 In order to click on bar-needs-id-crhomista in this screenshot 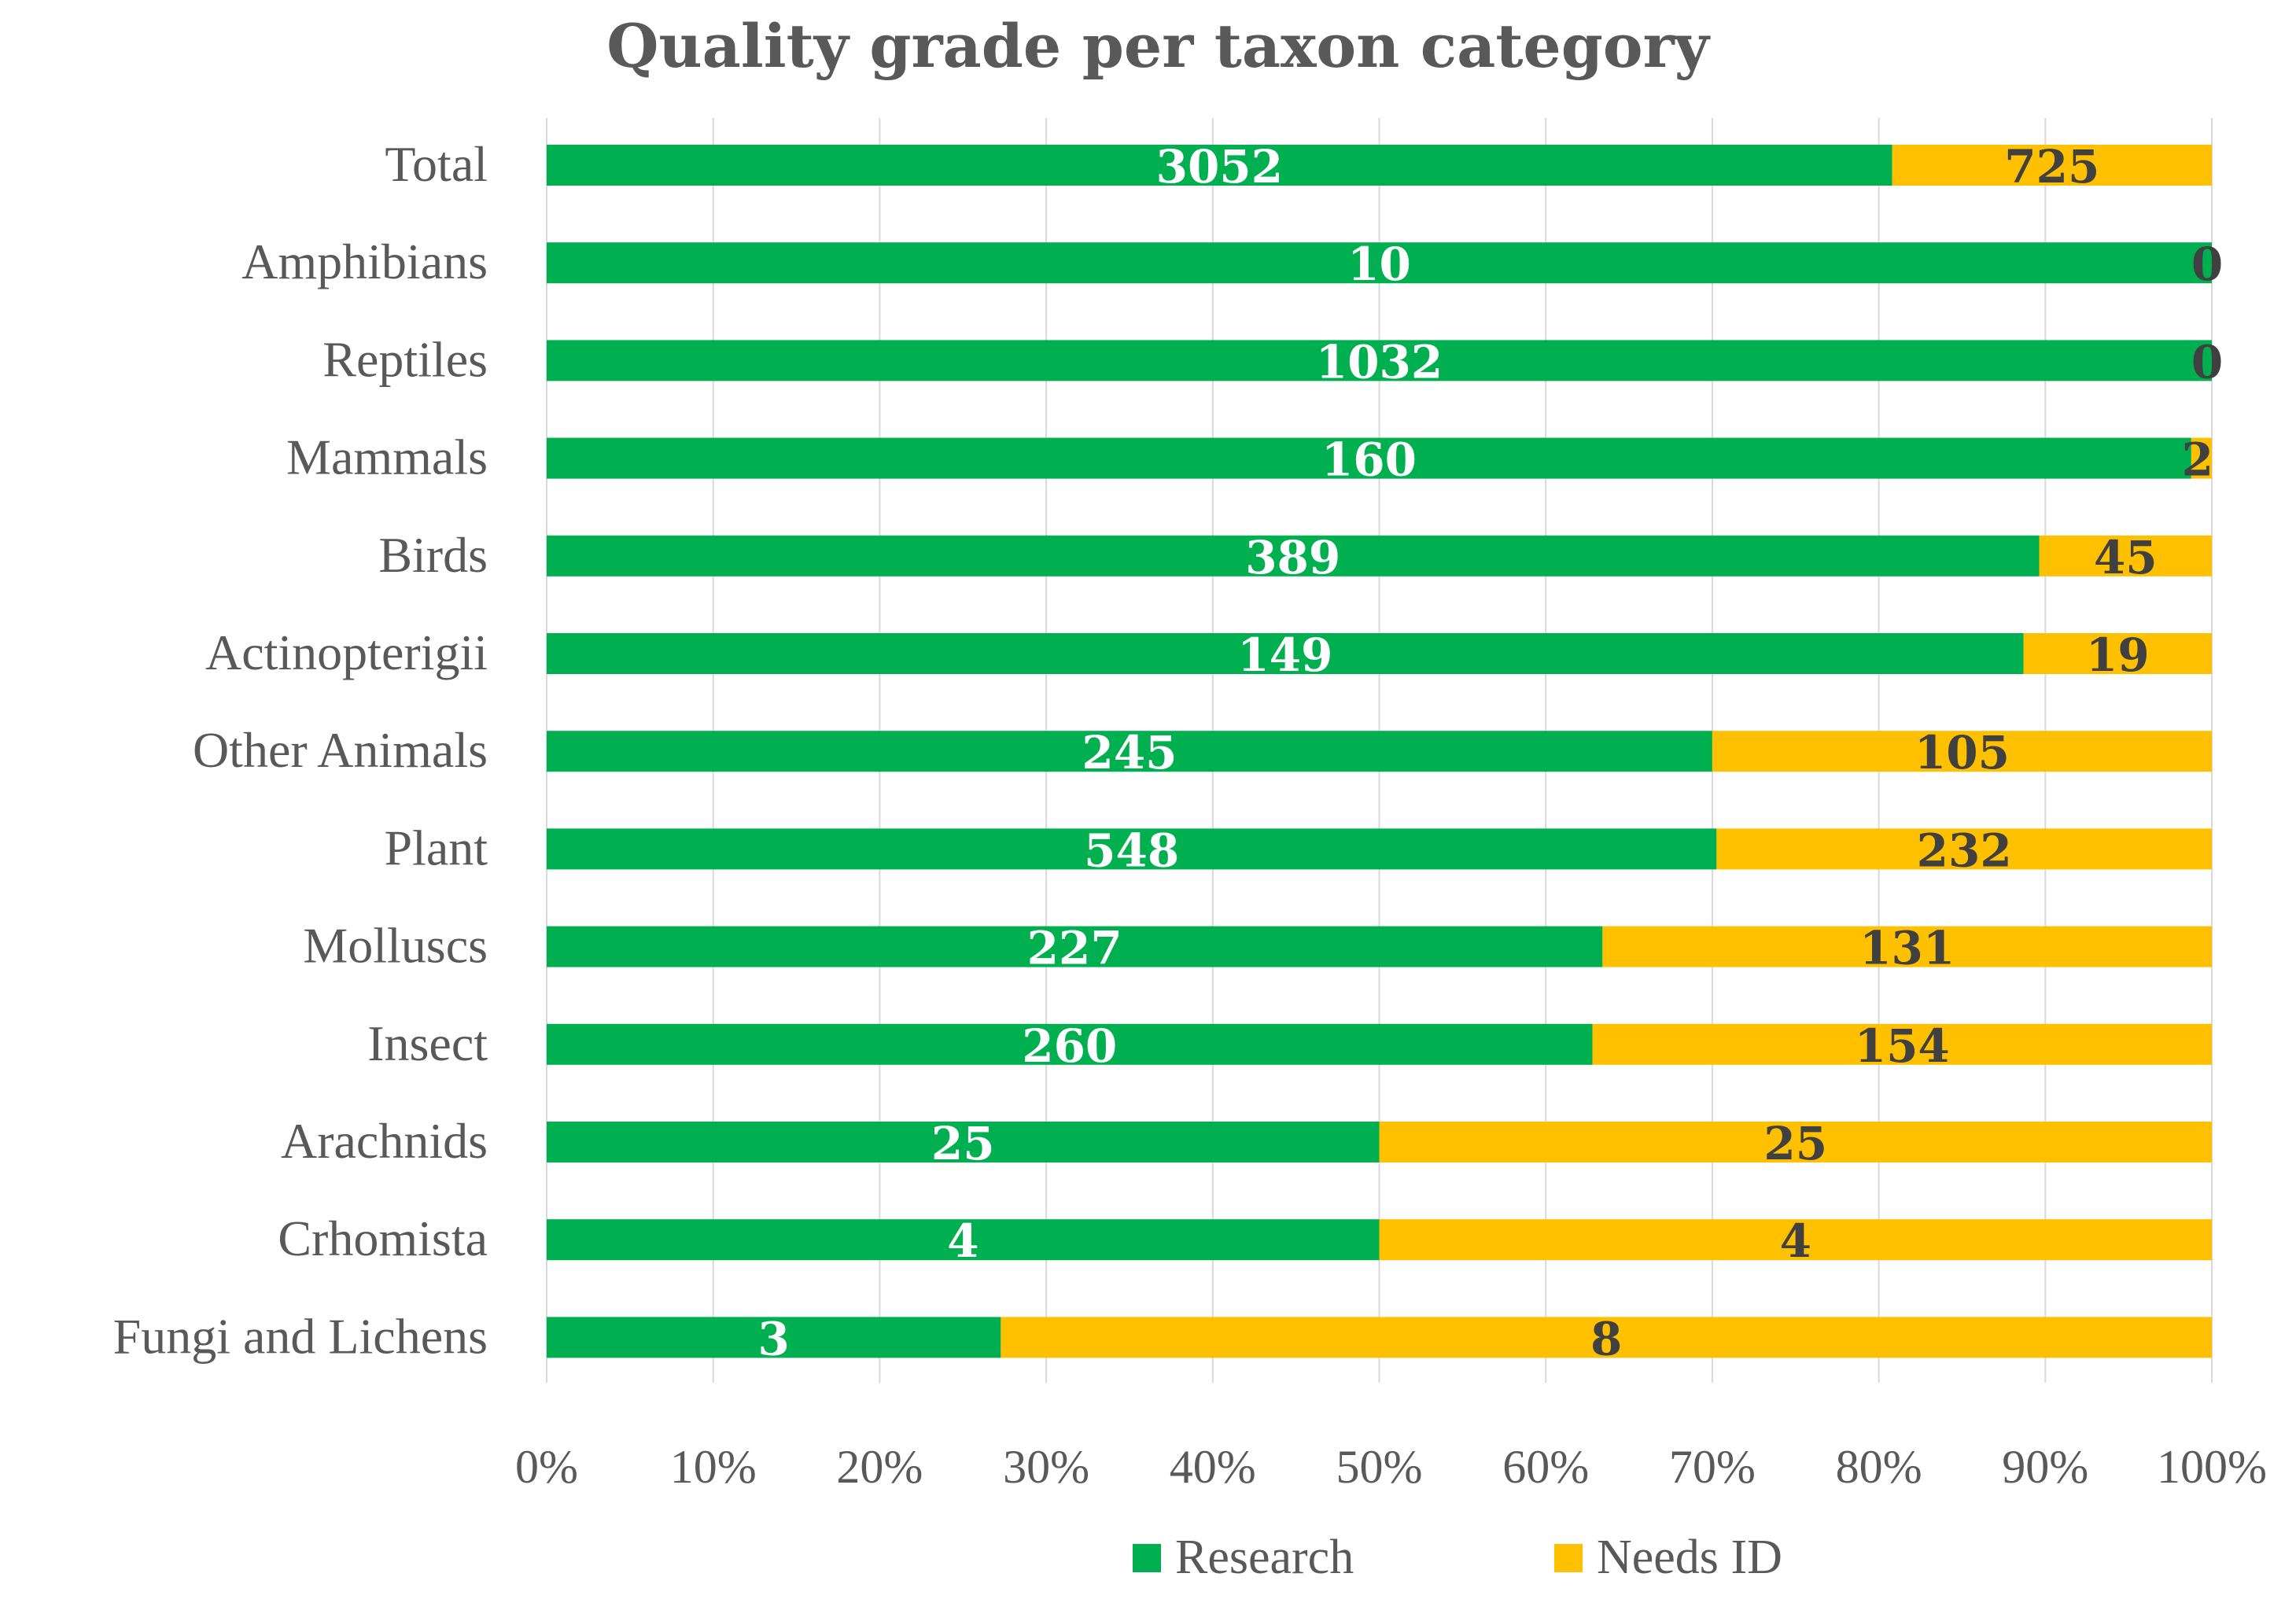, I will do `click(1795, 1240)`.